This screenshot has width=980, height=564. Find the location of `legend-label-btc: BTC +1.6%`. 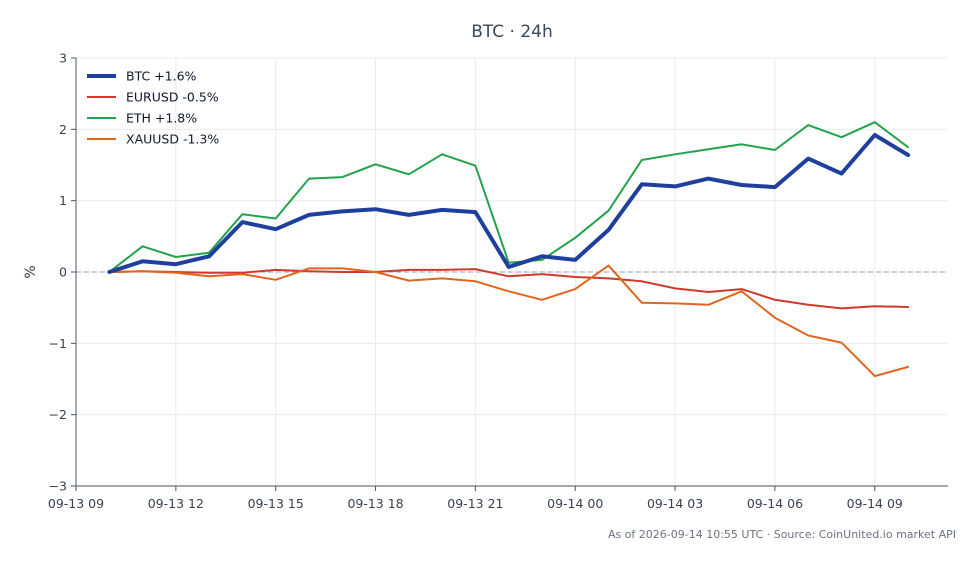

legend-label-btc: BTC +1.6% is located at coordinates (161, 76).